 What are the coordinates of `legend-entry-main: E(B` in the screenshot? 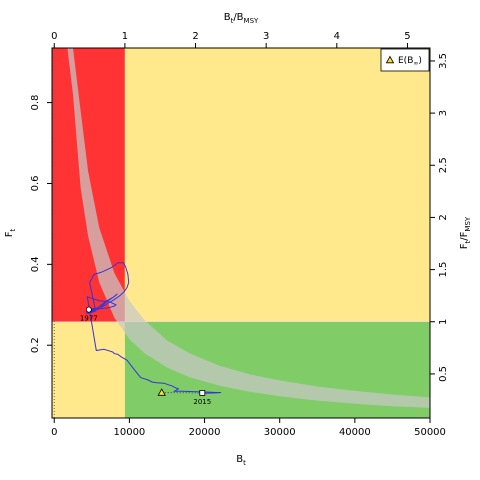 It's located at (405, 61).